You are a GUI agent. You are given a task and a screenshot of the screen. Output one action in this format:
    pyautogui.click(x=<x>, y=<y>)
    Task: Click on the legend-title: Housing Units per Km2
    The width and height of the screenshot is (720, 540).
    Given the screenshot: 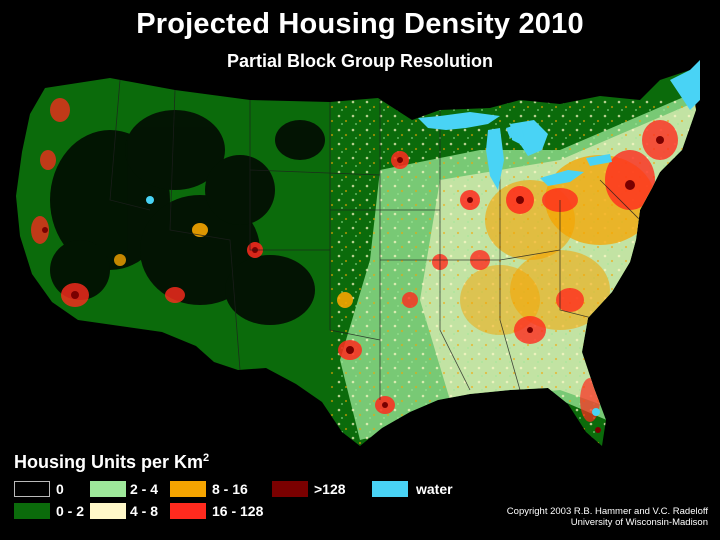 What is the action you would take?
    pyautogui.click(x=111, y=462)
    